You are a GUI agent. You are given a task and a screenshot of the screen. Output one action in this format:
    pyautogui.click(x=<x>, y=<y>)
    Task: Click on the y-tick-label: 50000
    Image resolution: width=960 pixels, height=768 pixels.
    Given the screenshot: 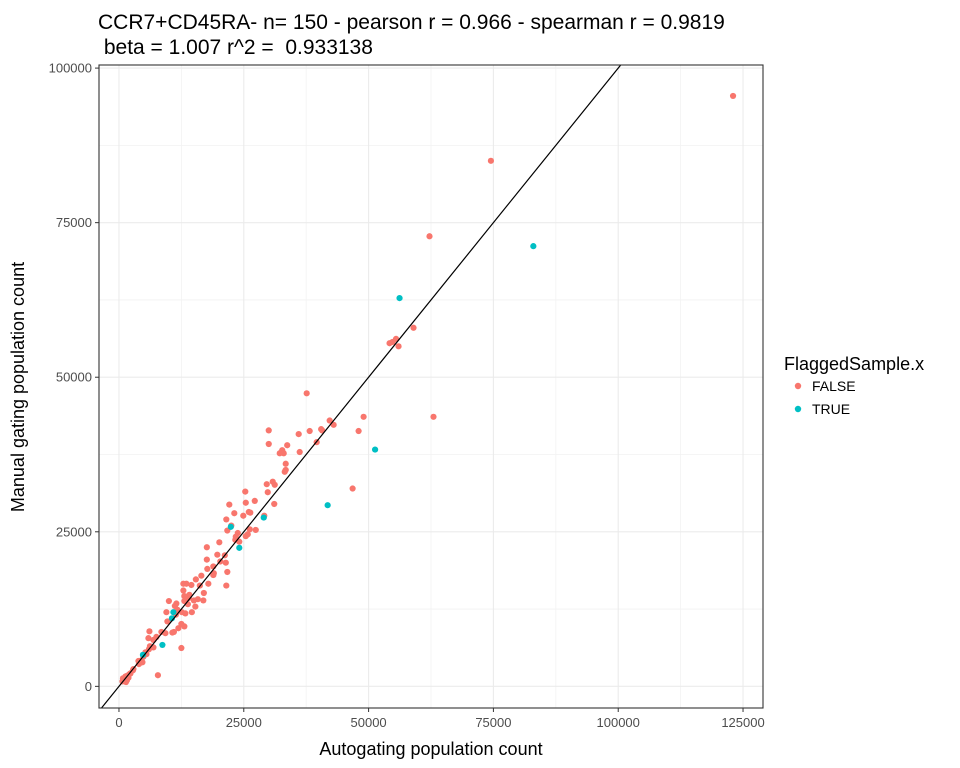 What is the action you would take?
    pyautogui.click(x=74, y=377)
    